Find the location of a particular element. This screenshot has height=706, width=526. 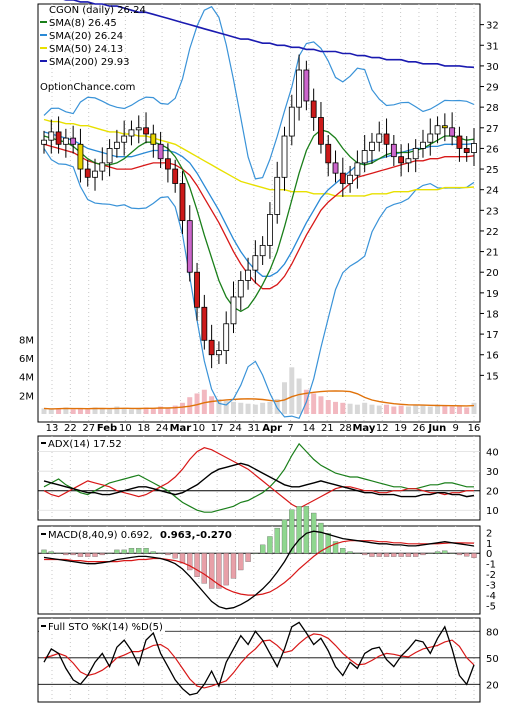

macd-axis-label--3: -3 is located at coordinates (491, 586).